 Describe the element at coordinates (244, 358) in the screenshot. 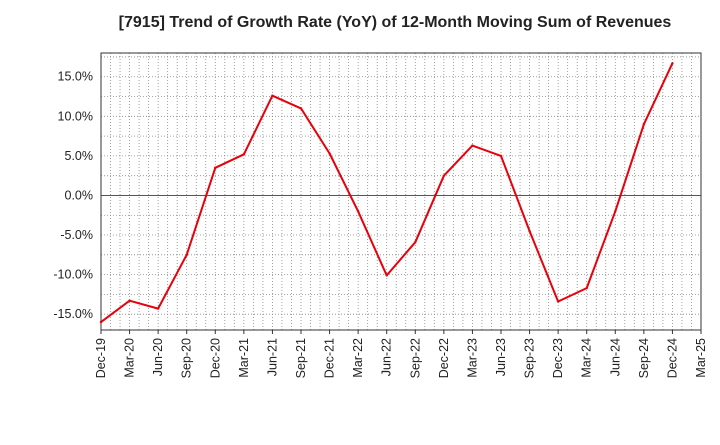

I see `x-tick-label: Mar-21` at that location.